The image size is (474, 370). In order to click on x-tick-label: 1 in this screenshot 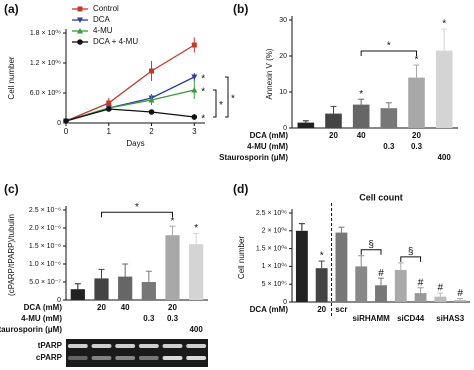, I will do `click(109, 131)`.